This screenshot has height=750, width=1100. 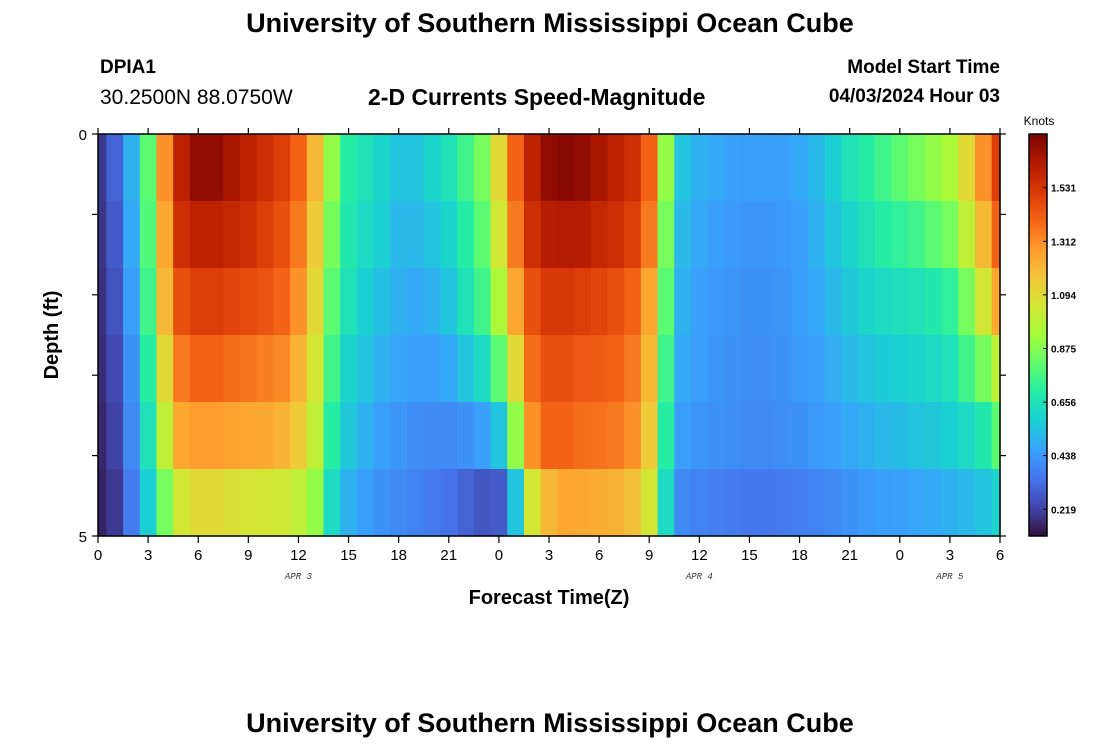 I want to click on x-tick-label: 12, so click(x=699, y=555).